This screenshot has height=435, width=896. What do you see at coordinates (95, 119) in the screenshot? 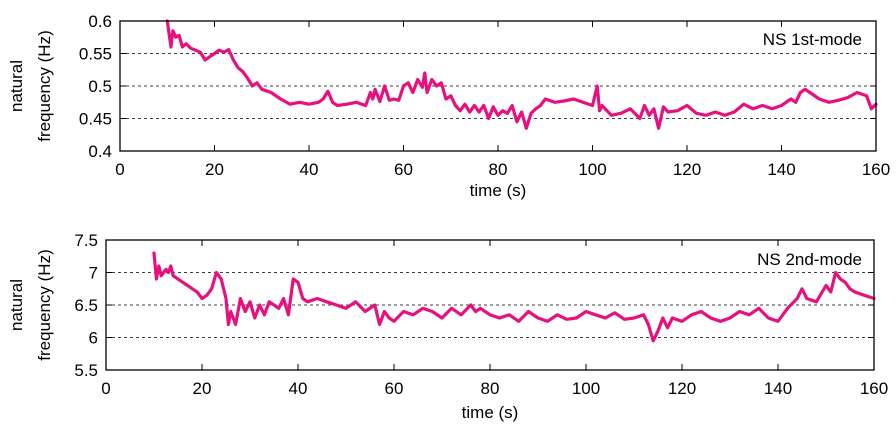
I see `y-tick-label: 0.45` at bounding box center [95, 119].